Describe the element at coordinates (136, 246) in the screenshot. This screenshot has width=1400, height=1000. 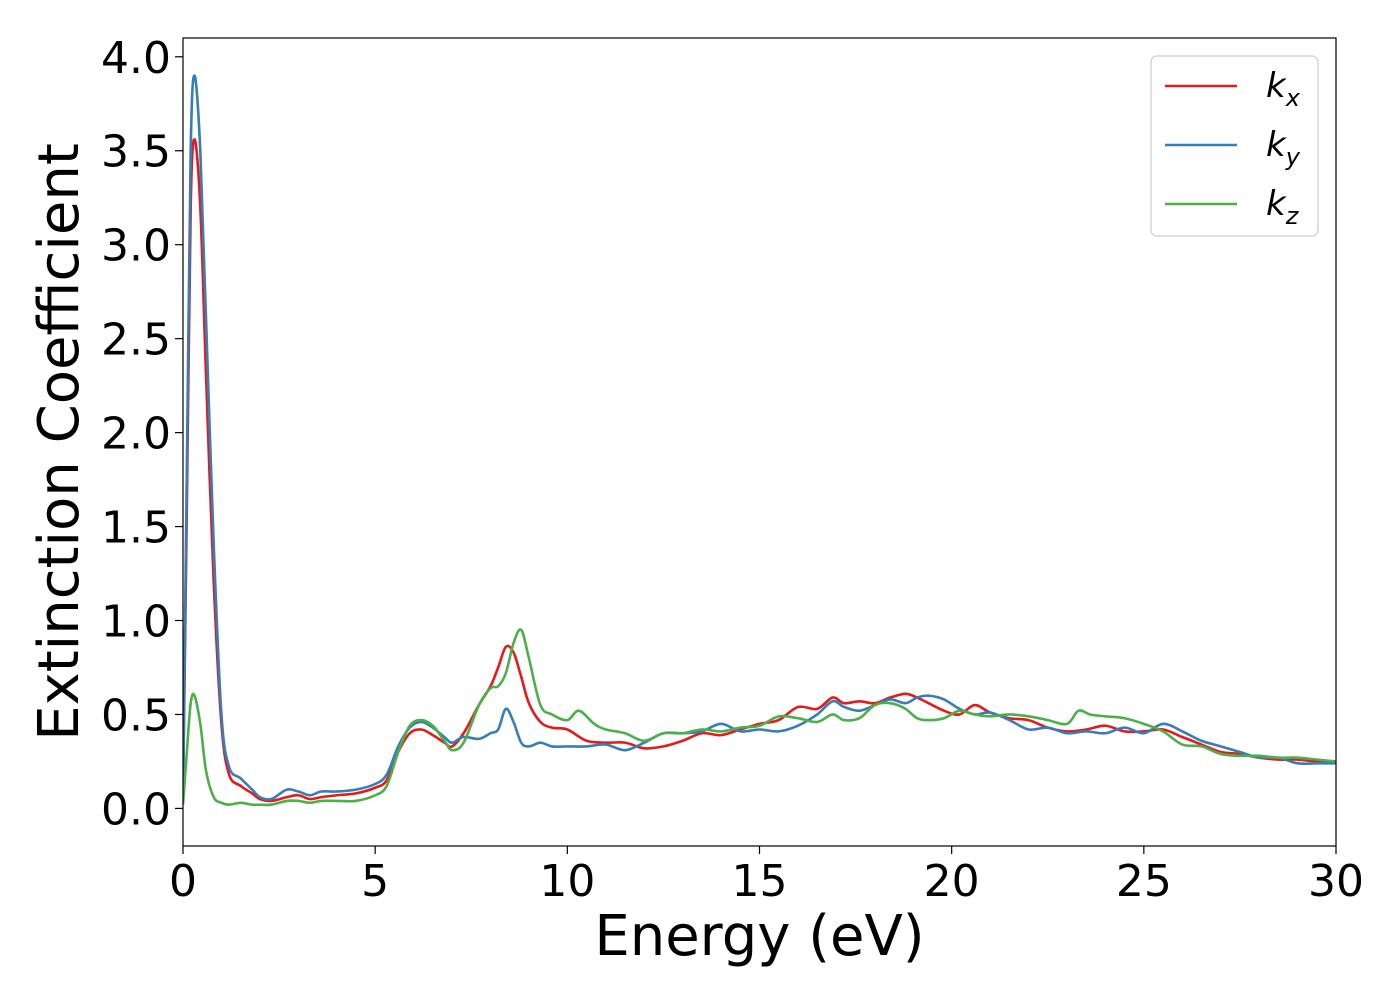
I see `y-tick-label: 3.0` at that location.